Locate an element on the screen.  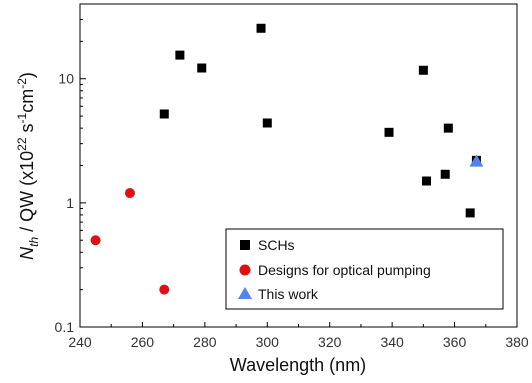
y-title-close: ) is located at coordinates (27, 75).